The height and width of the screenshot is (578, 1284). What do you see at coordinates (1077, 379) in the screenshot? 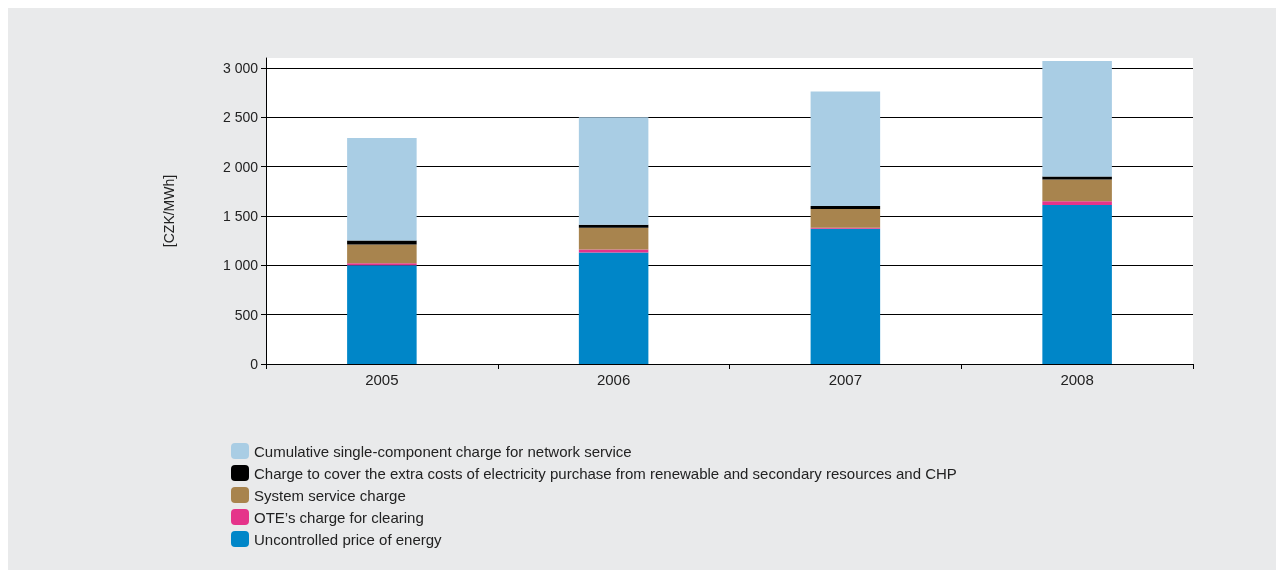
I see `x-tick-label: 2008` at bounding box center [1077, 379].